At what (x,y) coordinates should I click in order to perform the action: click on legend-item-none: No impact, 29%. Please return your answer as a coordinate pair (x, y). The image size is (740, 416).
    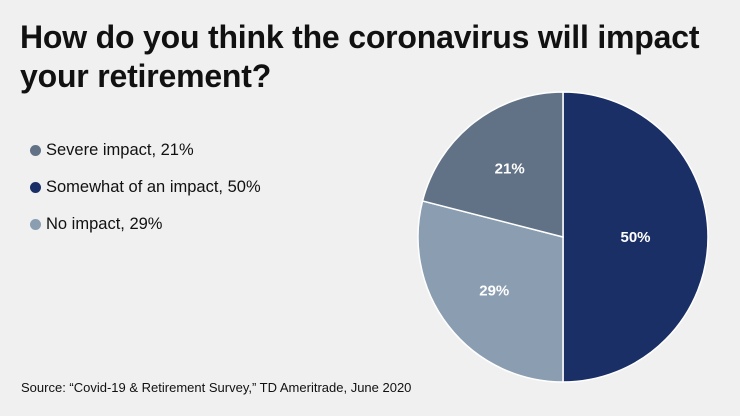
    Looking at the image, I should click on (145, 224).